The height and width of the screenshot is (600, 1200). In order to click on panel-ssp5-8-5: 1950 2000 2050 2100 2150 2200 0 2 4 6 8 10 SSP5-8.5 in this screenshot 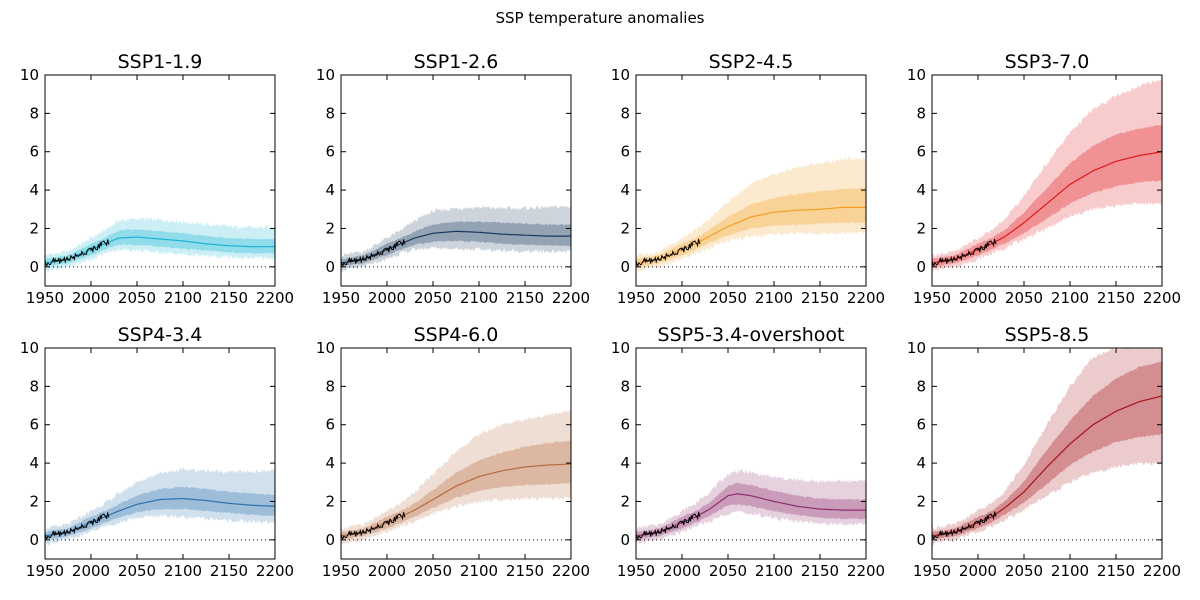, I will do `click(1044, 452)`.